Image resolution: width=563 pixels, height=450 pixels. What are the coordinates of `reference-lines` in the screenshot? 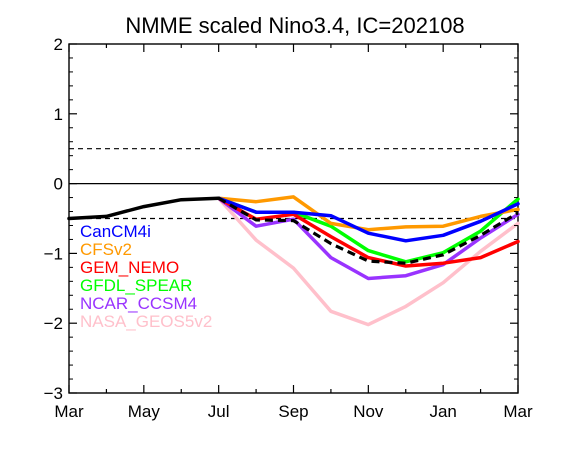 It's located at (293, 184).